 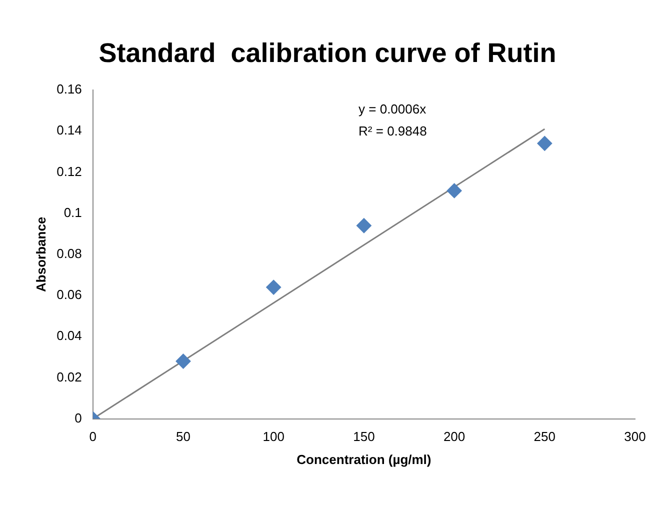 What do you see at coordinates (328, 53) in the screenshot?
I see `chart-title: Standard calibration curve of Rutin` at bounding box center [328, 53].